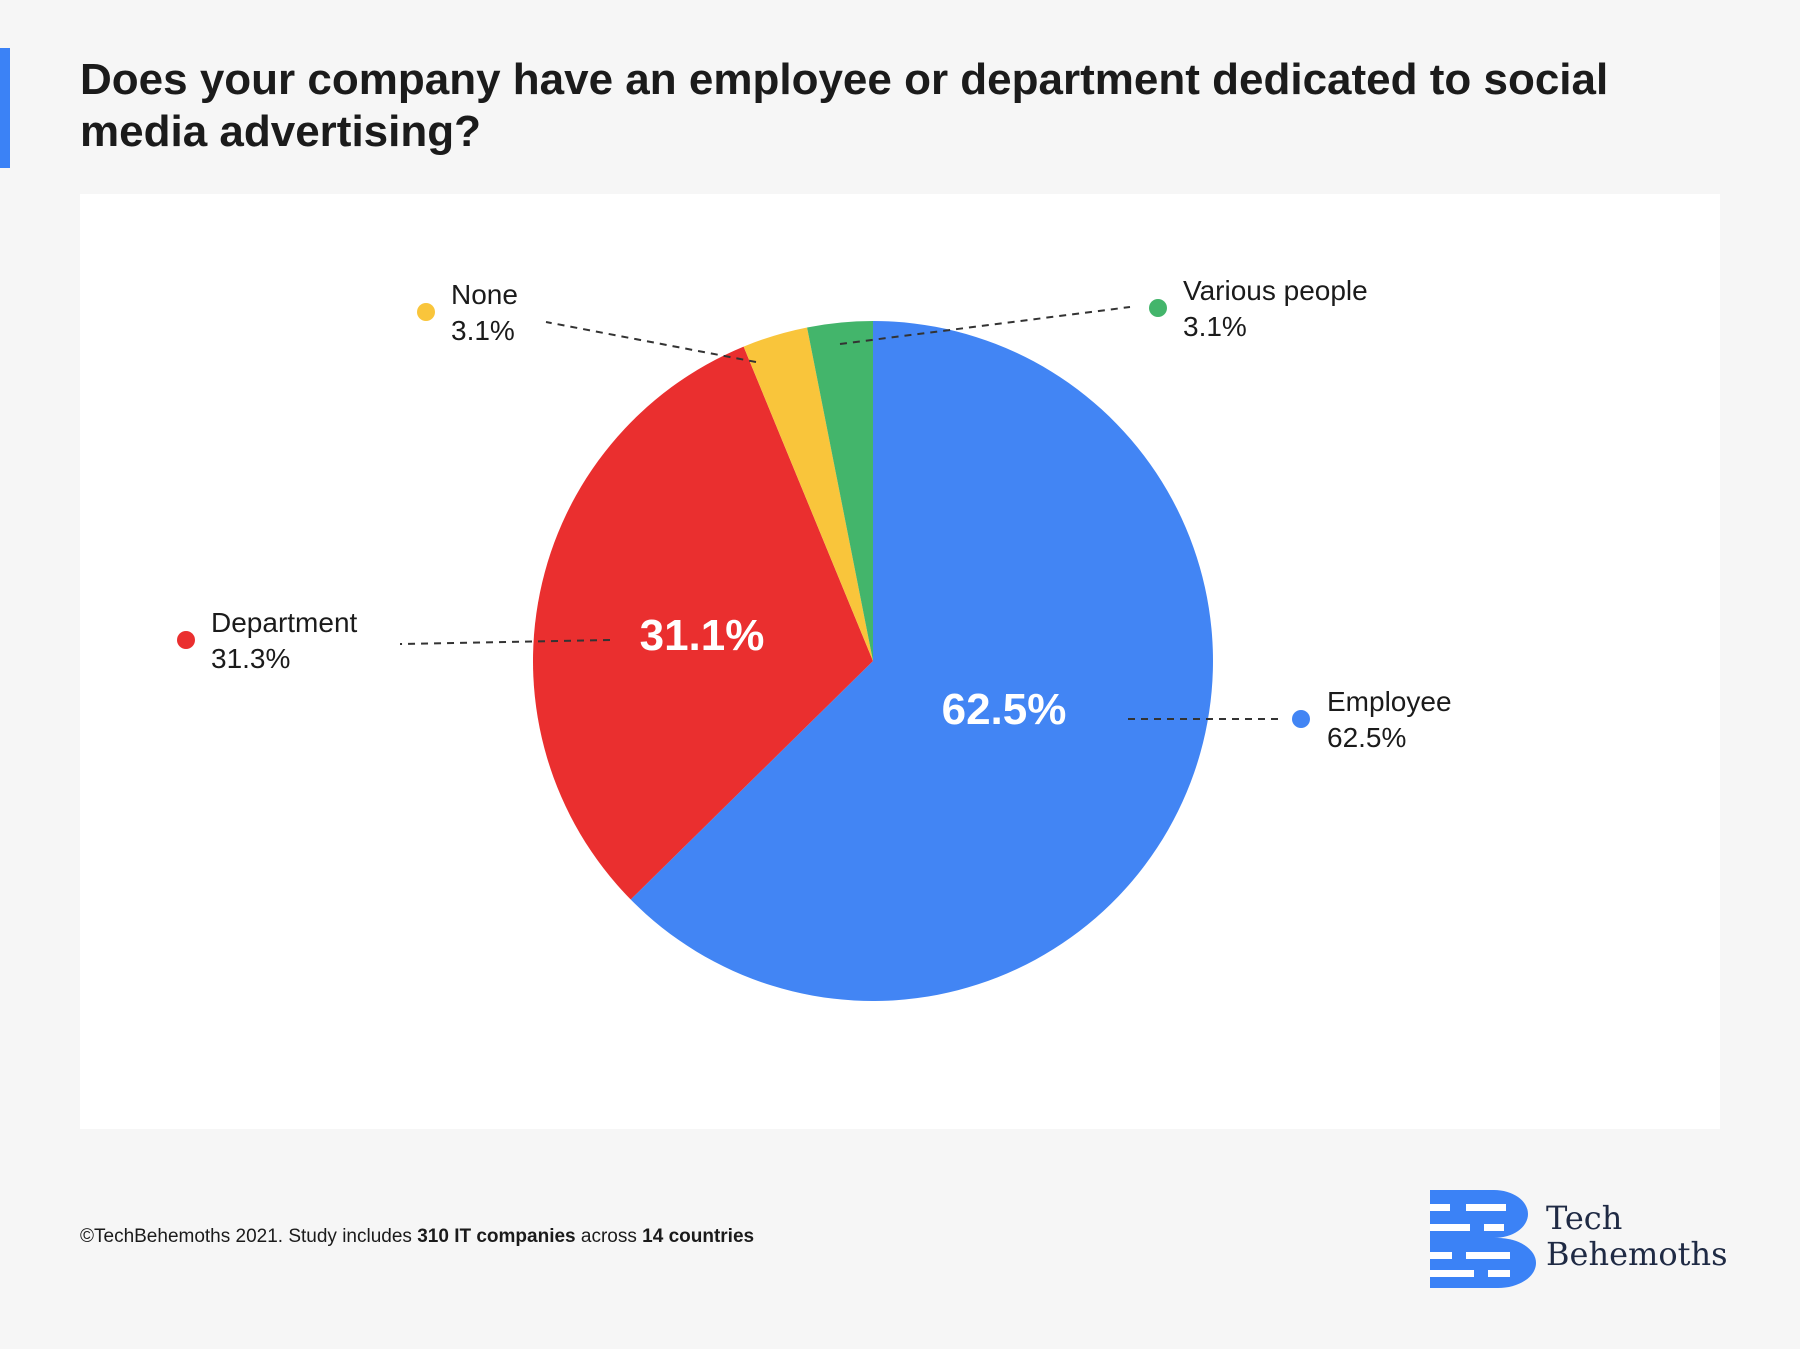  I want to click on pie-slice-department, so click(702, 623).